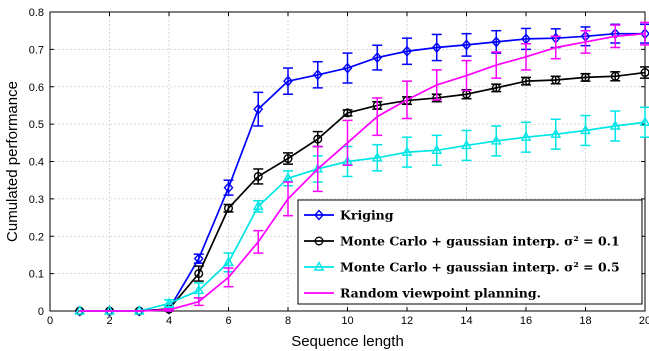  Describe the element at coordinates (36, 237) in the screenshot. I see `y-tick-label: 0.2` at that location.